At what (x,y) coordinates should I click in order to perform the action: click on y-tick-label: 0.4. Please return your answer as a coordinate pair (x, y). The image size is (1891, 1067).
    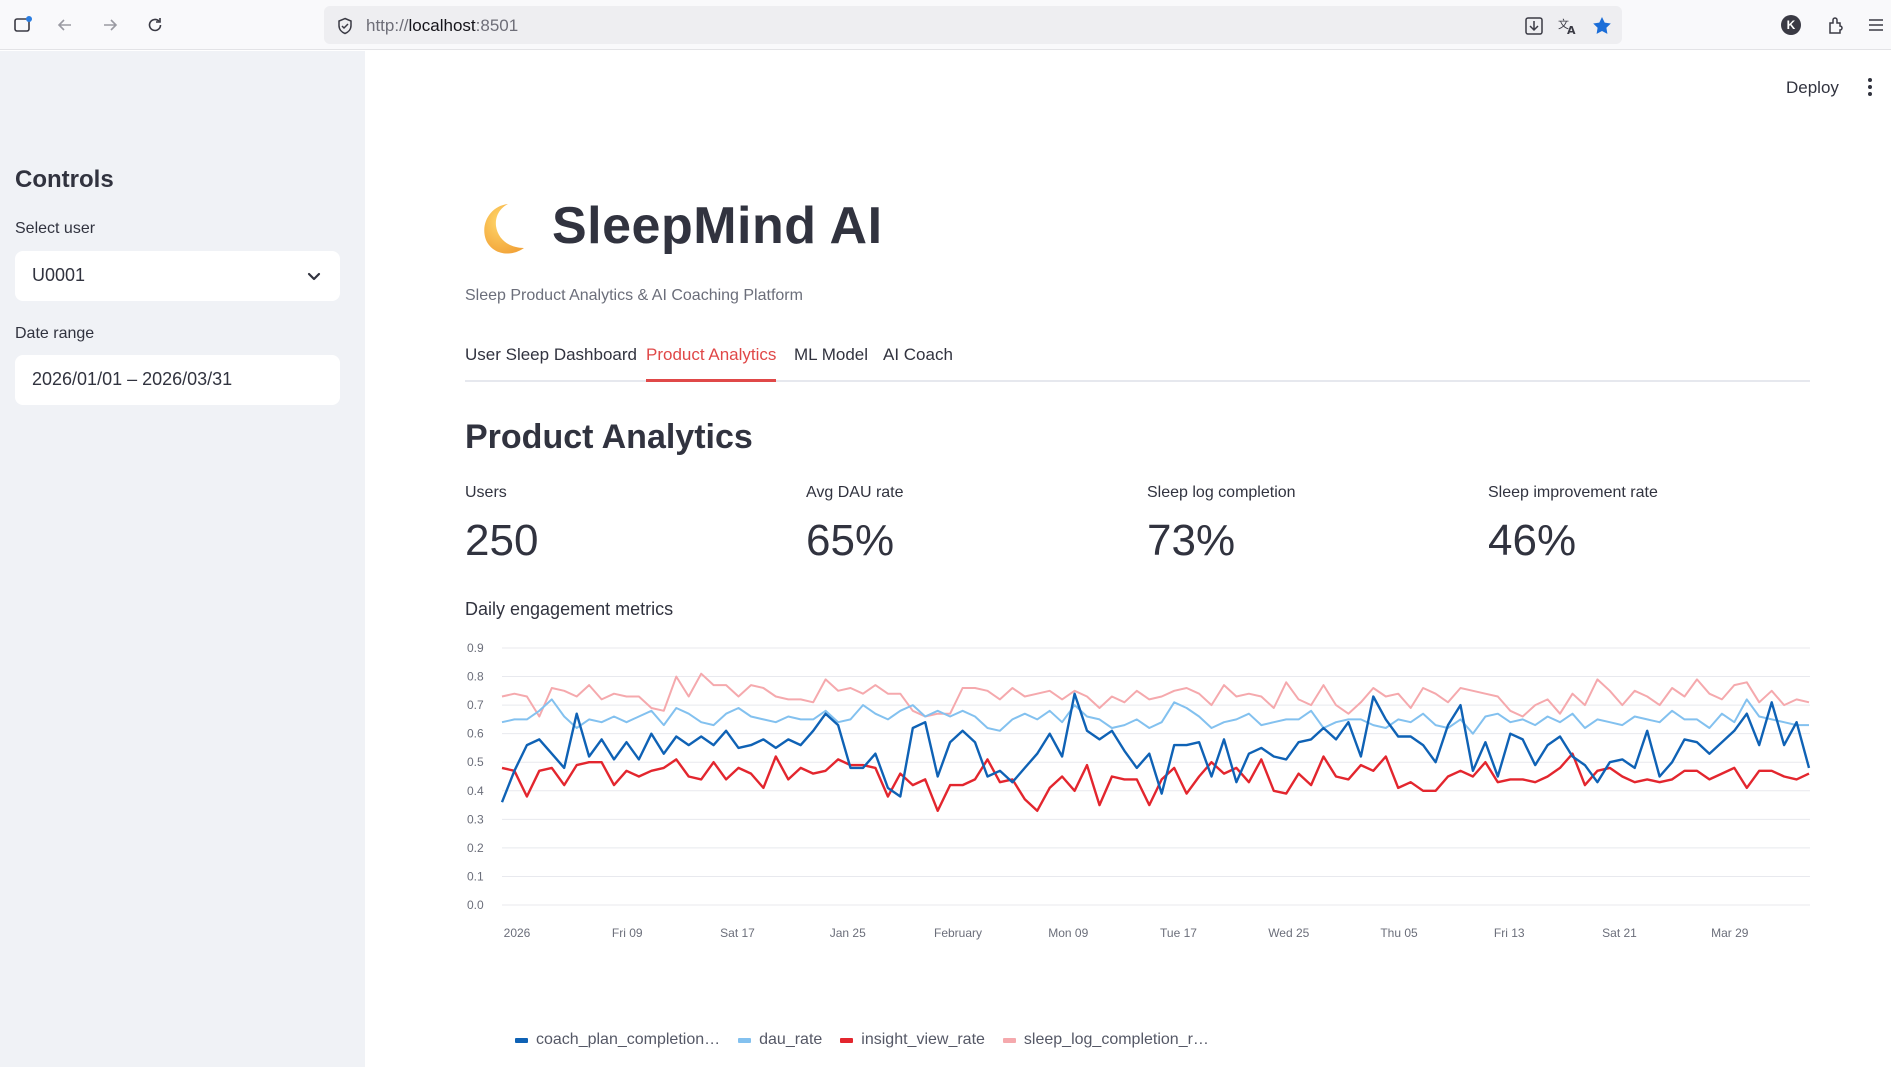
    Looking at the image, I should click on (475, 791).